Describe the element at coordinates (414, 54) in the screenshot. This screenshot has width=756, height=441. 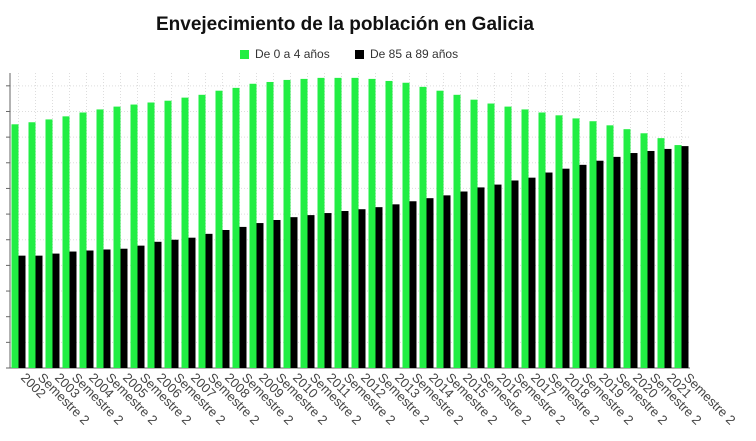
I see `legend-label: De 85 a 89 años` at that location.